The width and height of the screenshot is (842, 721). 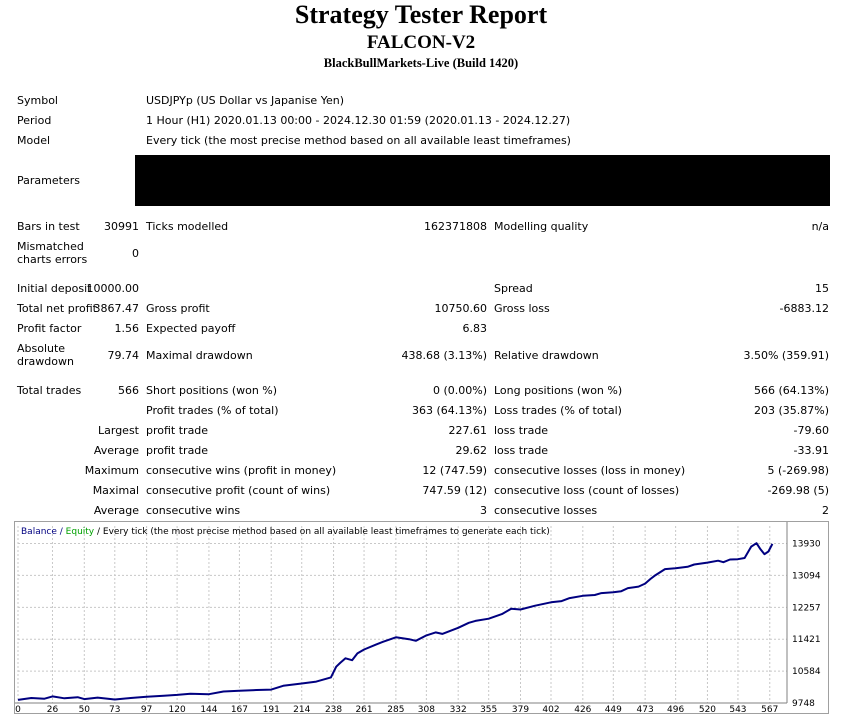 I want to click on abs-drawdown-label-line1: Absolute, so click(x=41, y=348).